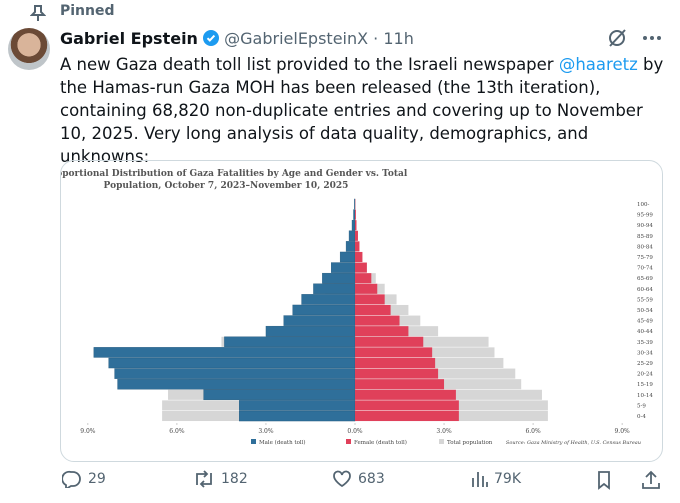  What do you see at coordinates (211, 38) in the screenshot?
I see `verified-badge` at bounding box center [211, 38].